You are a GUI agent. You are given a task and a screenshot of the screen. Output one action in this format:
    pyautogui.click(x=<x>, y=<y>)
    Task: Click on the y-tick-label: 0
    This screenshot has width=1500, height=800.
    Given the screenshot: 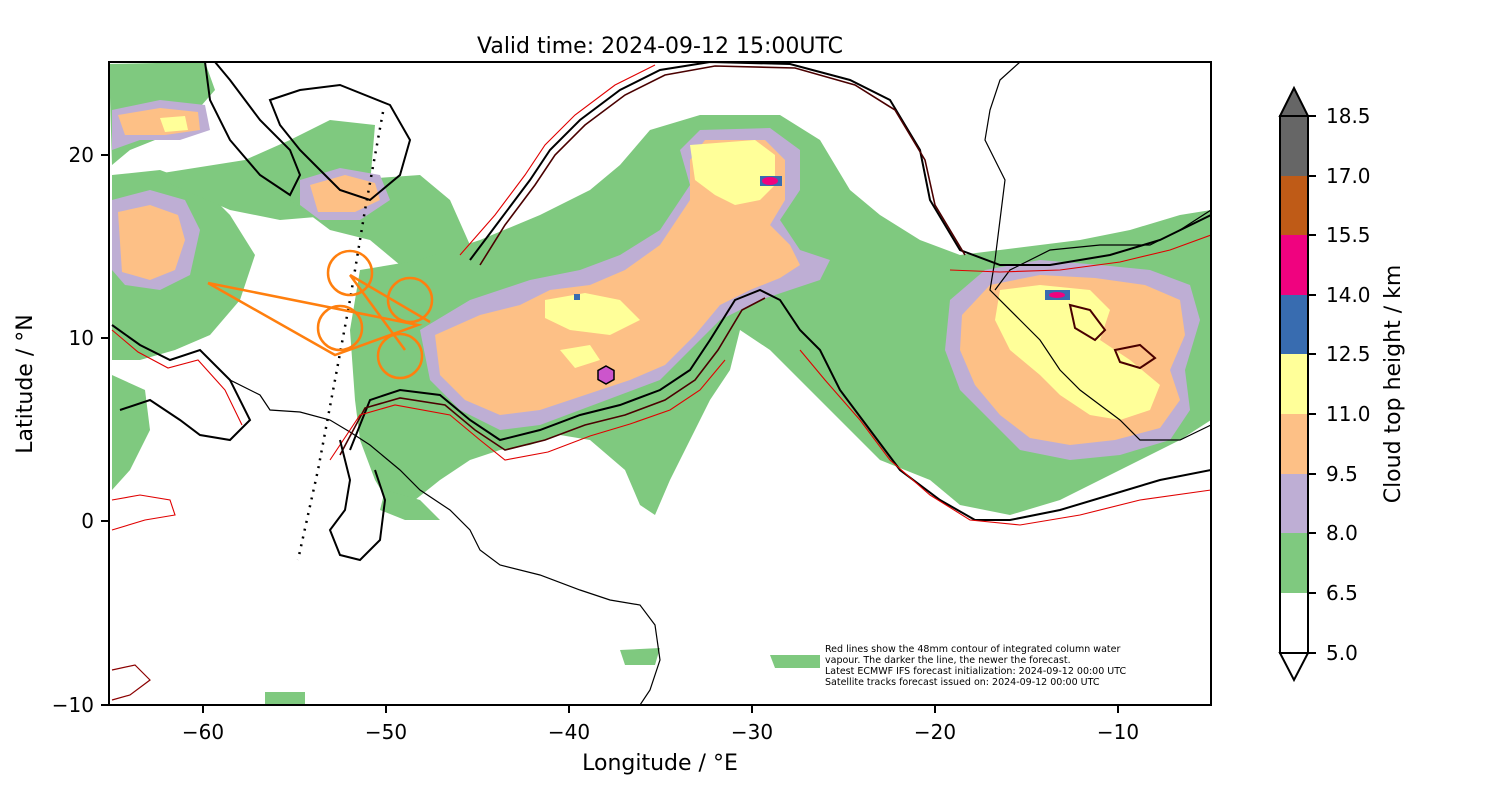 What is the action you would take?
    pyautogui.click(x=87, y=521)
    